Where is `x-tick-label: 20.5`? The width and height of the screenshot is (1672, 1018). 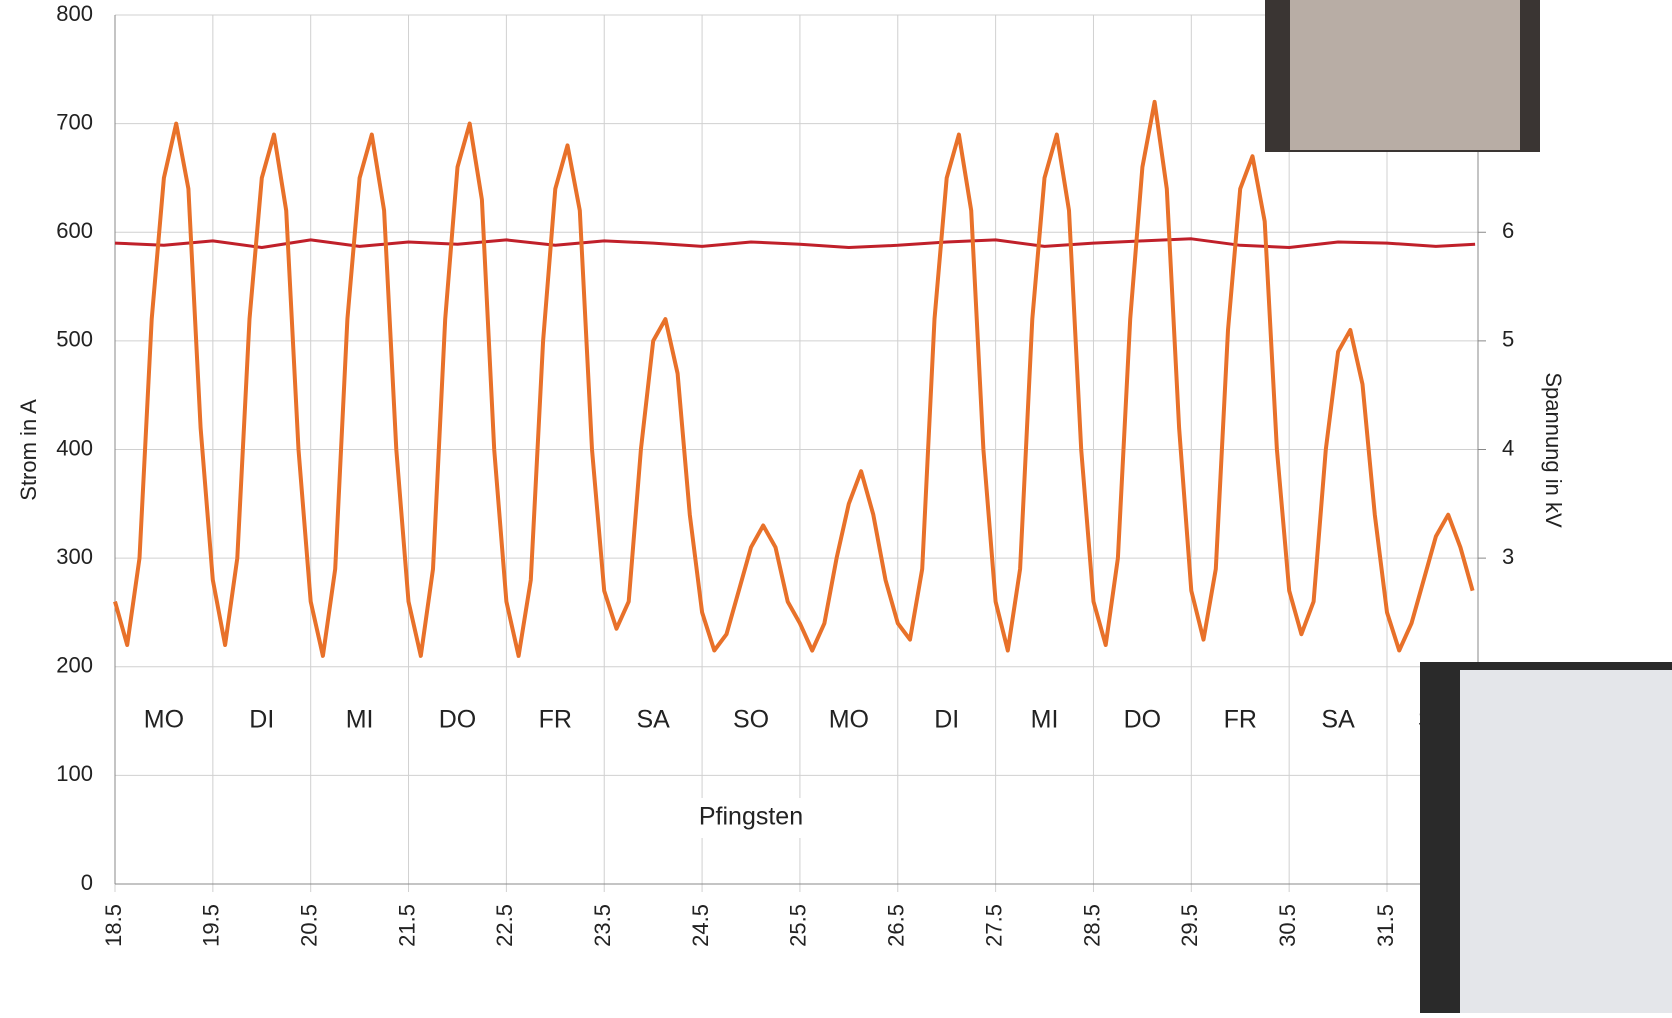 x-tick-label: 20.5 is located at coordinates (309, 925).